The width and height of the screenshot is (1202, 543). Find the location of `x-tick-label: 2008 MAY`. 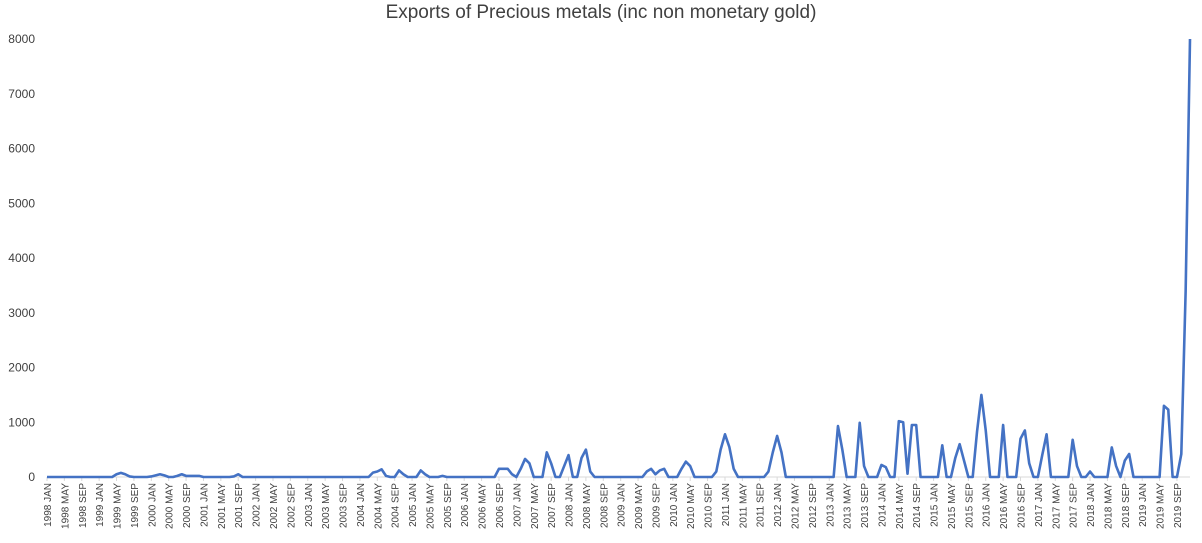

x-tick-label: 2008 MAY is located at coordinates (587, 506).